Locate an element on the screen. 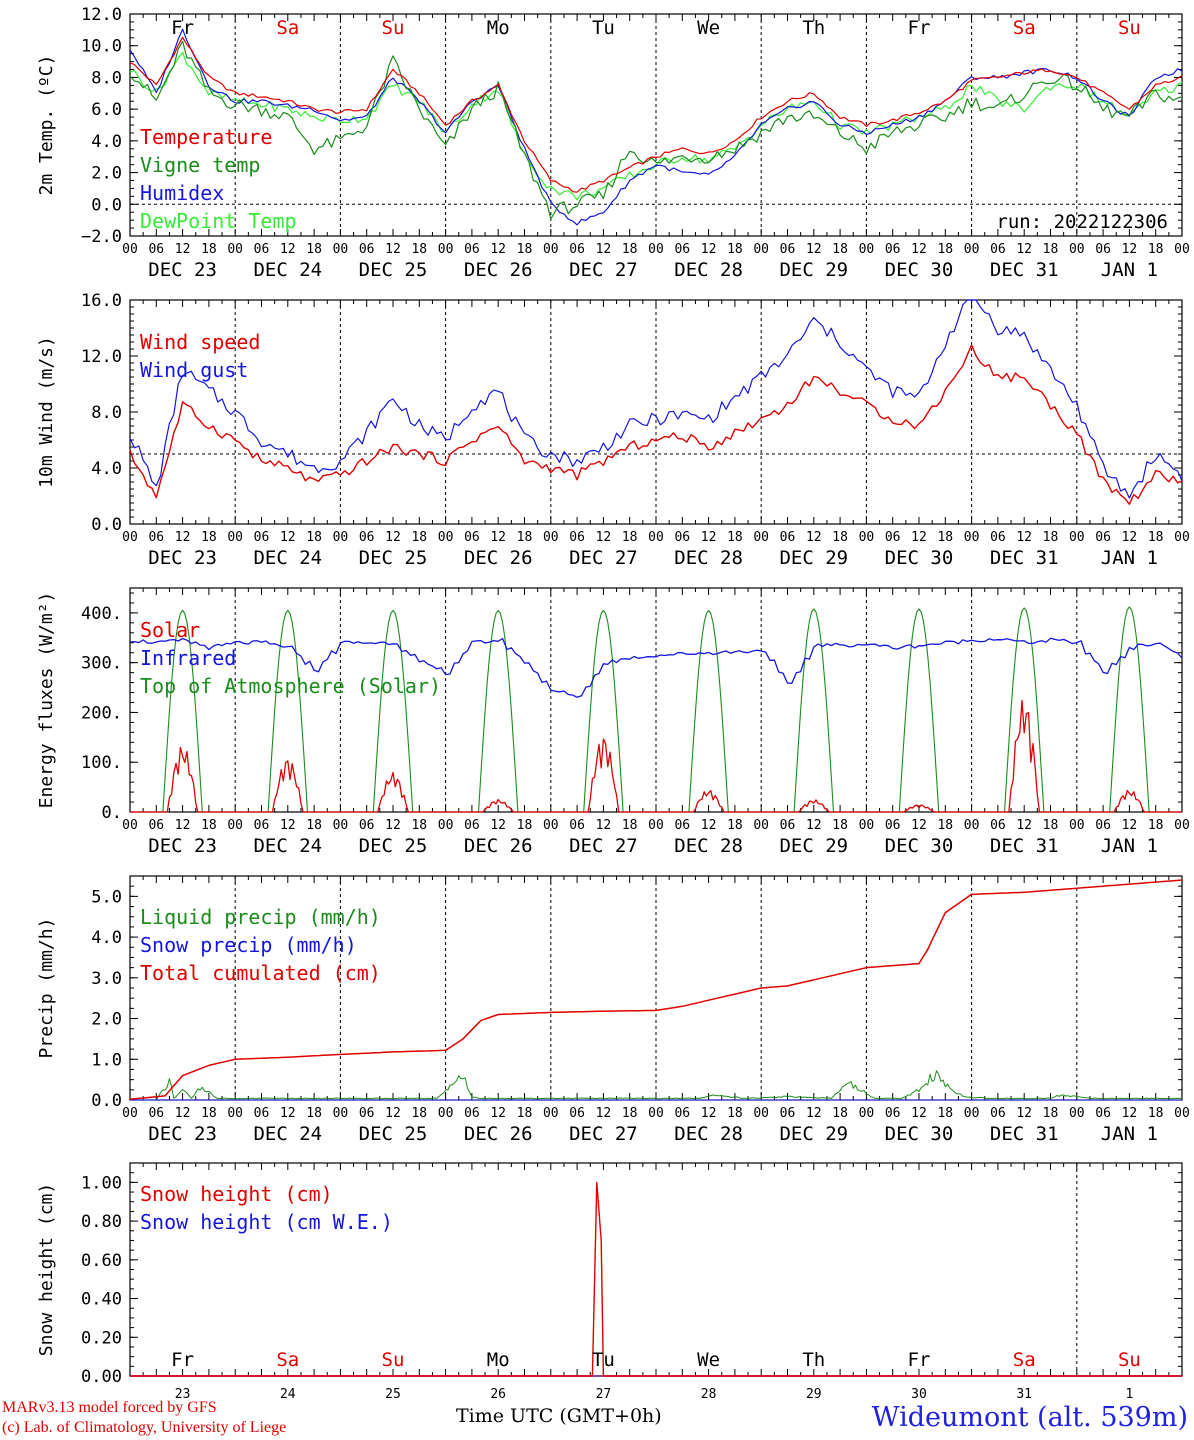  y-tick-label: 0.00 is located at coordinates (101, 1377).